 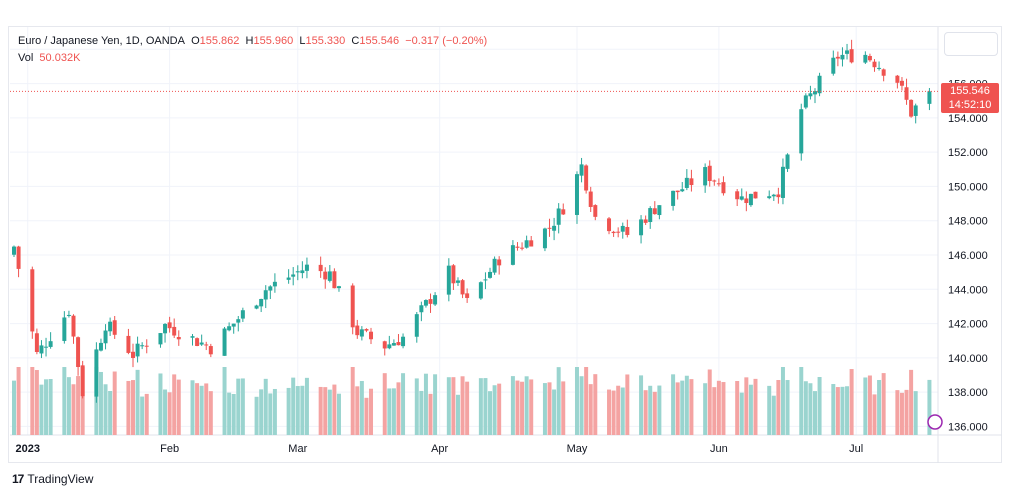 I want to click on events-marker-icon, so click(x=935, y=422).